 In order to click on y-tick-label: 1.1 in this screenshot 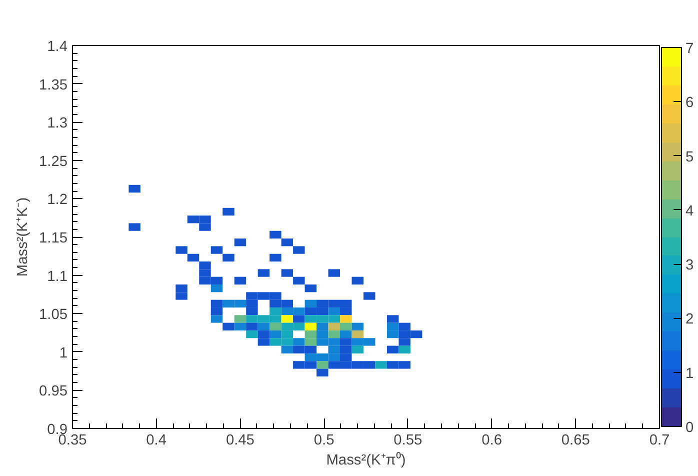, I will do `click(57, 276)`.